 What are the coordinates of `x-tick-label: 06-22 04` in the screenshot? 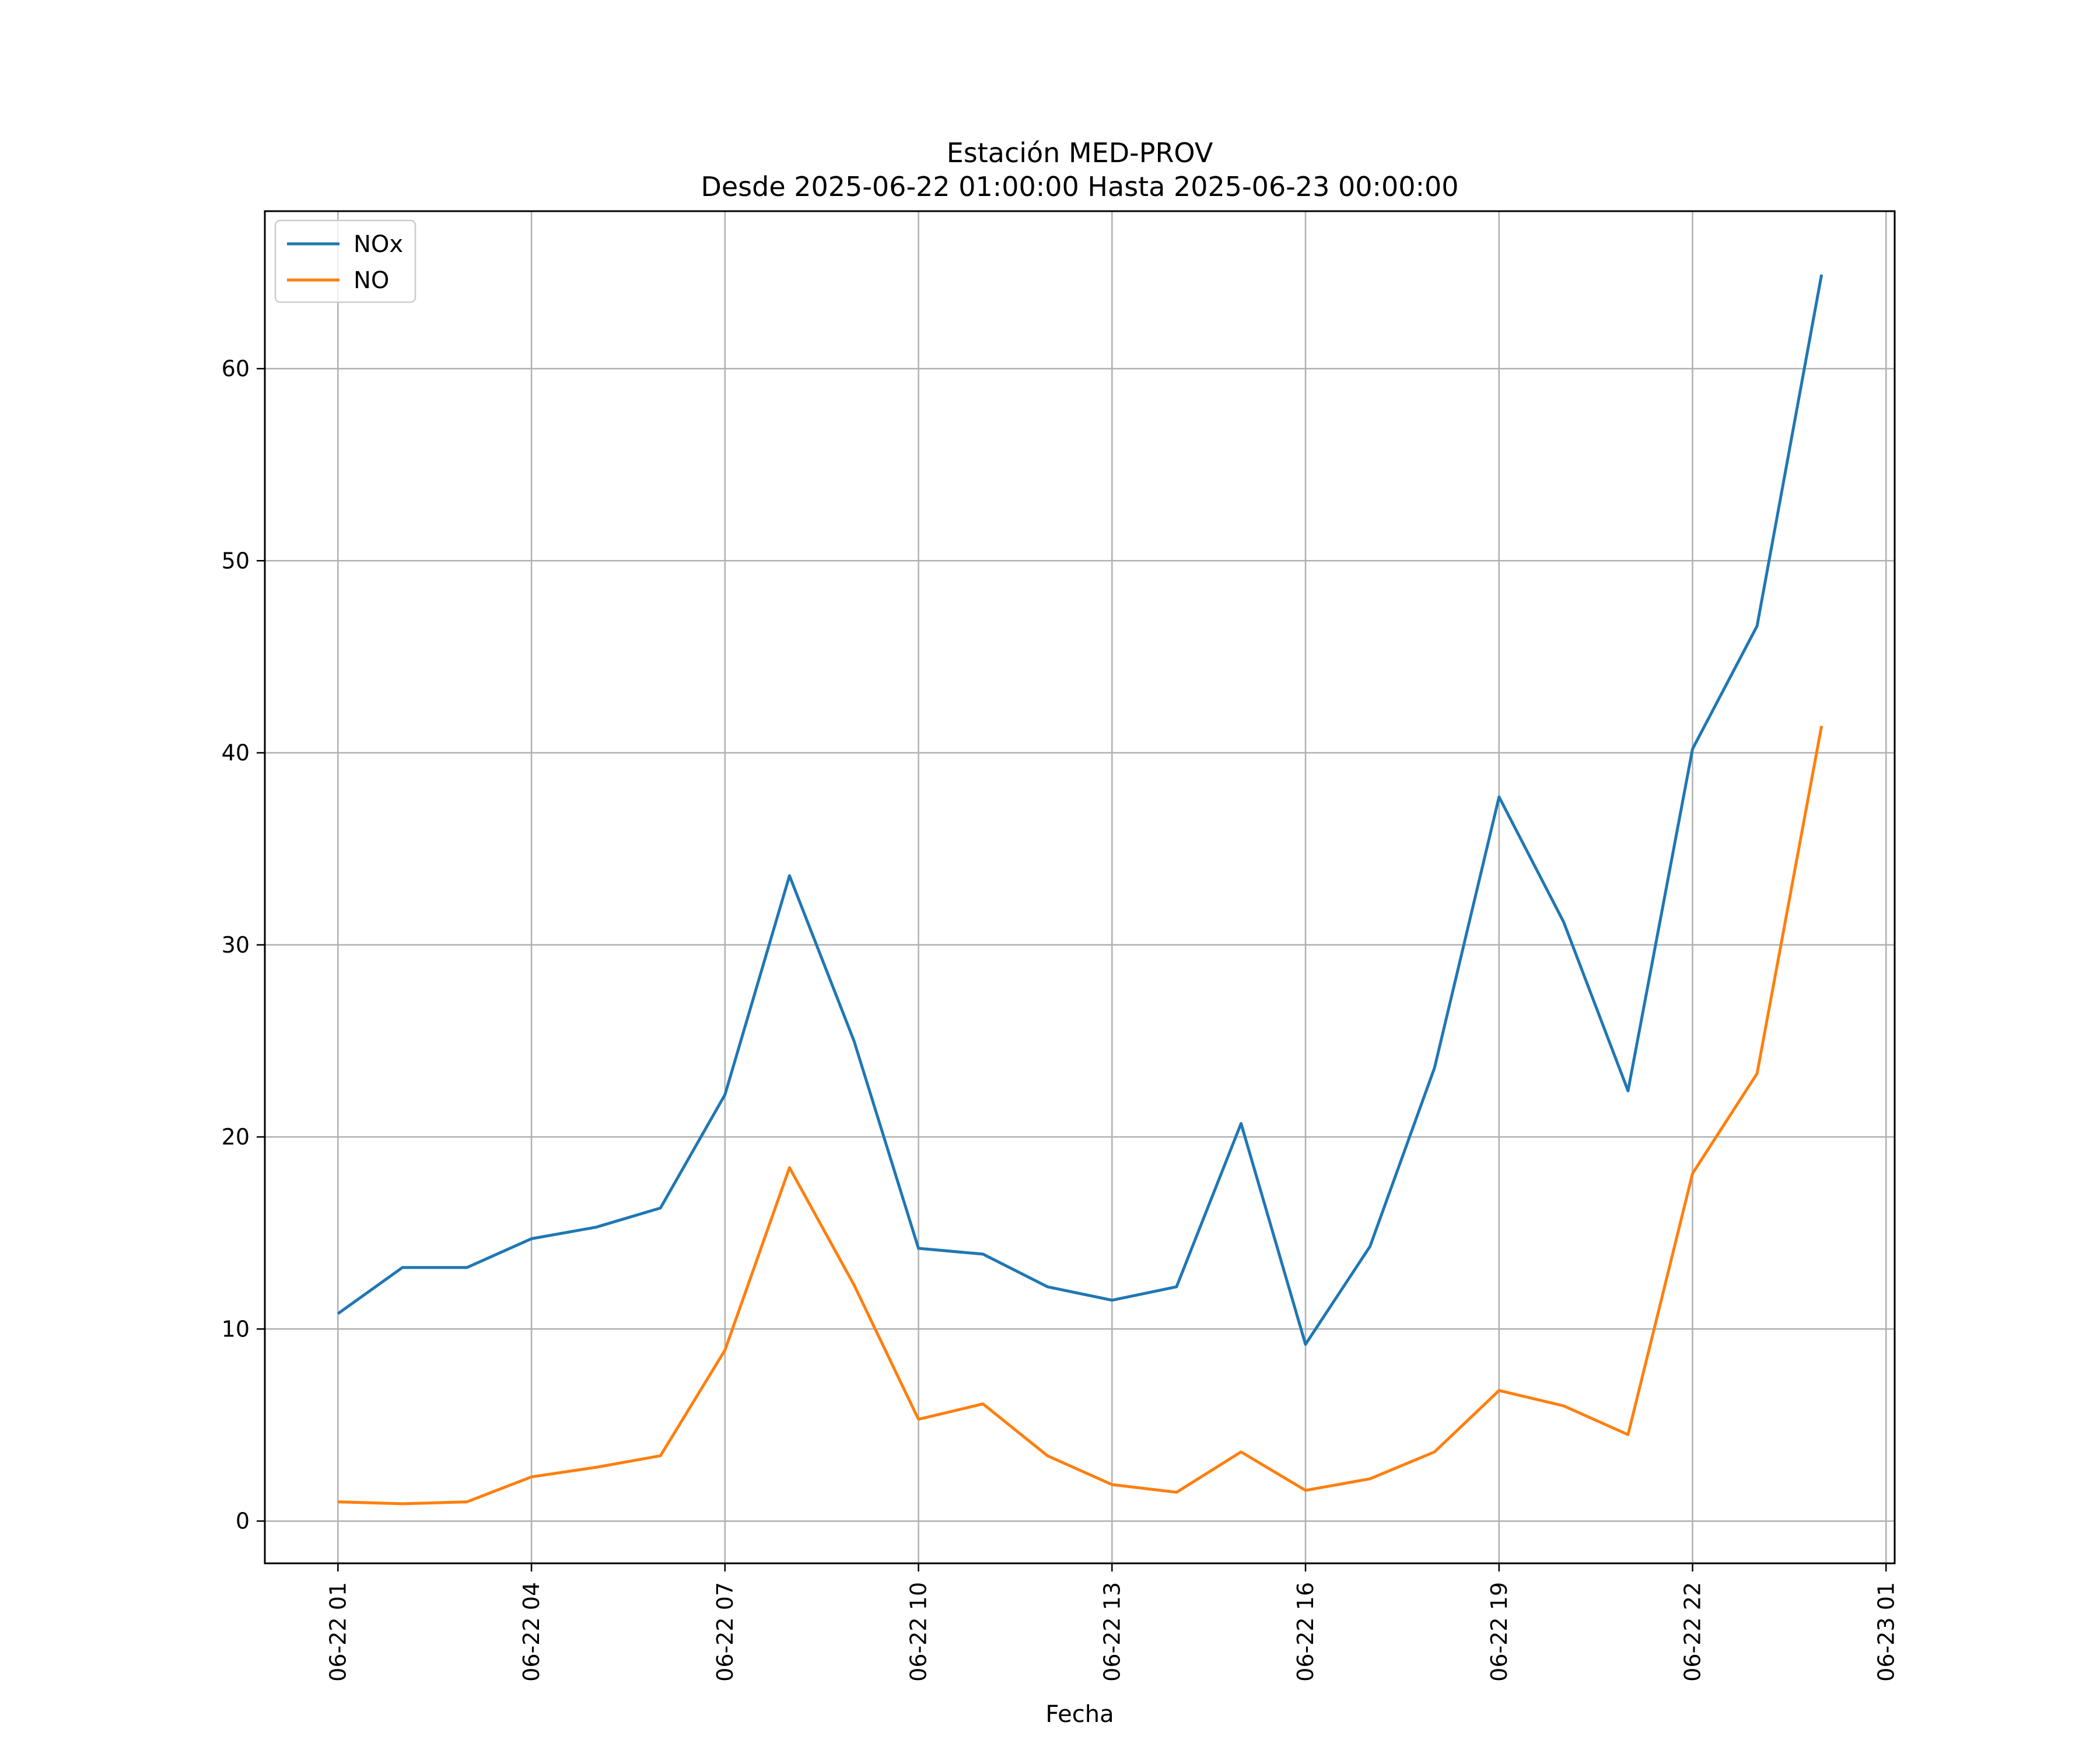 It's located at (531, 1632).